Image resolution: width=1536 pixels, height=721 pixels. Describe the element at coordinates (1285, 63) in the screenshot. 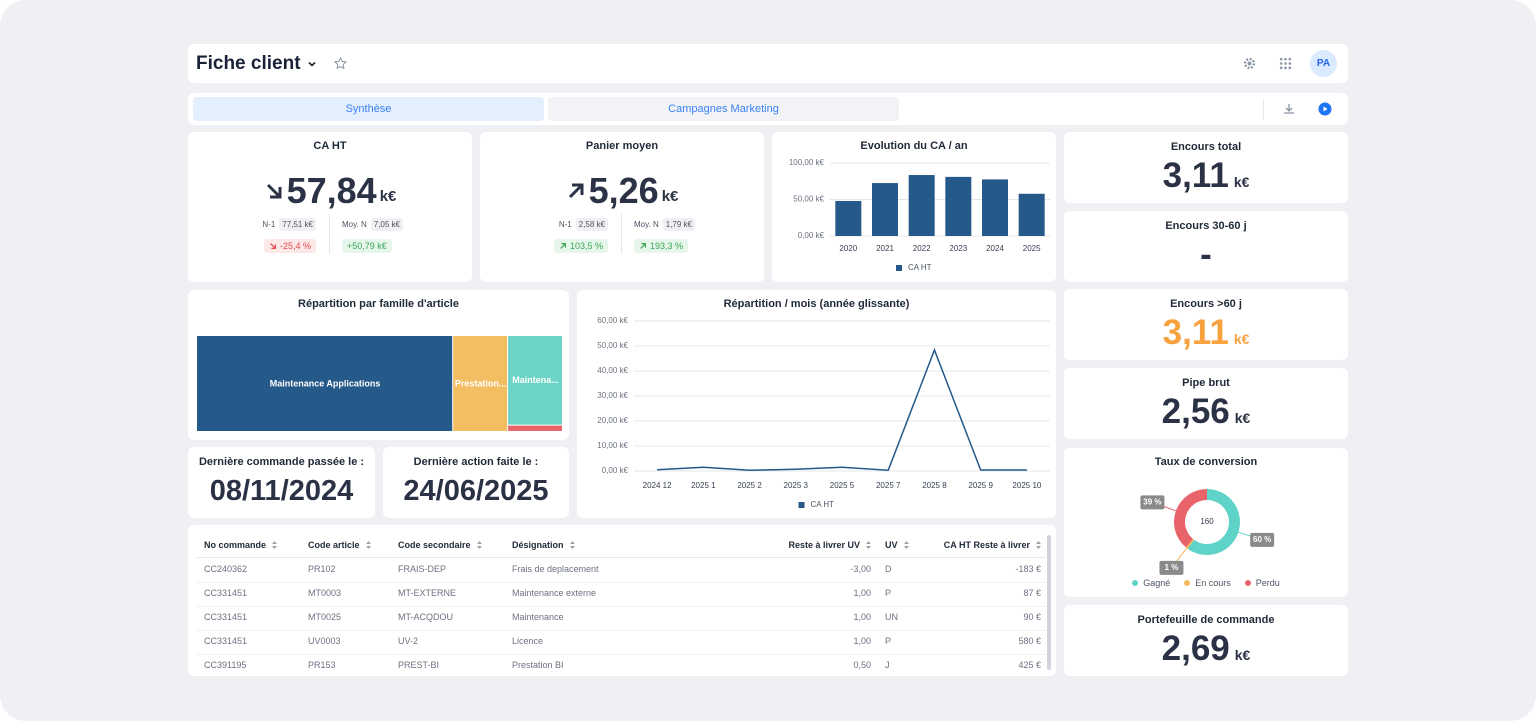

I see `apps-icon` at that location.